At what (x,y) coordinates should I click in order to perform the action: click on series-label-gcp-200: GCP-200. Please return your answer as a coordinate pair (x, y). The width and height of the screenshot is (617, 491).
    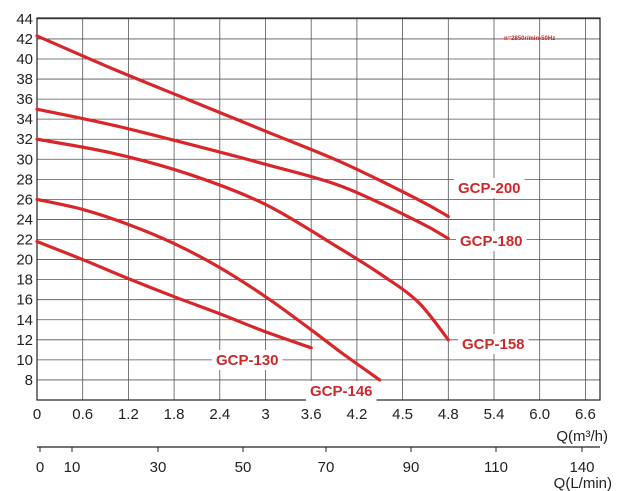
    Looking at the image, I should click on (489, 188).